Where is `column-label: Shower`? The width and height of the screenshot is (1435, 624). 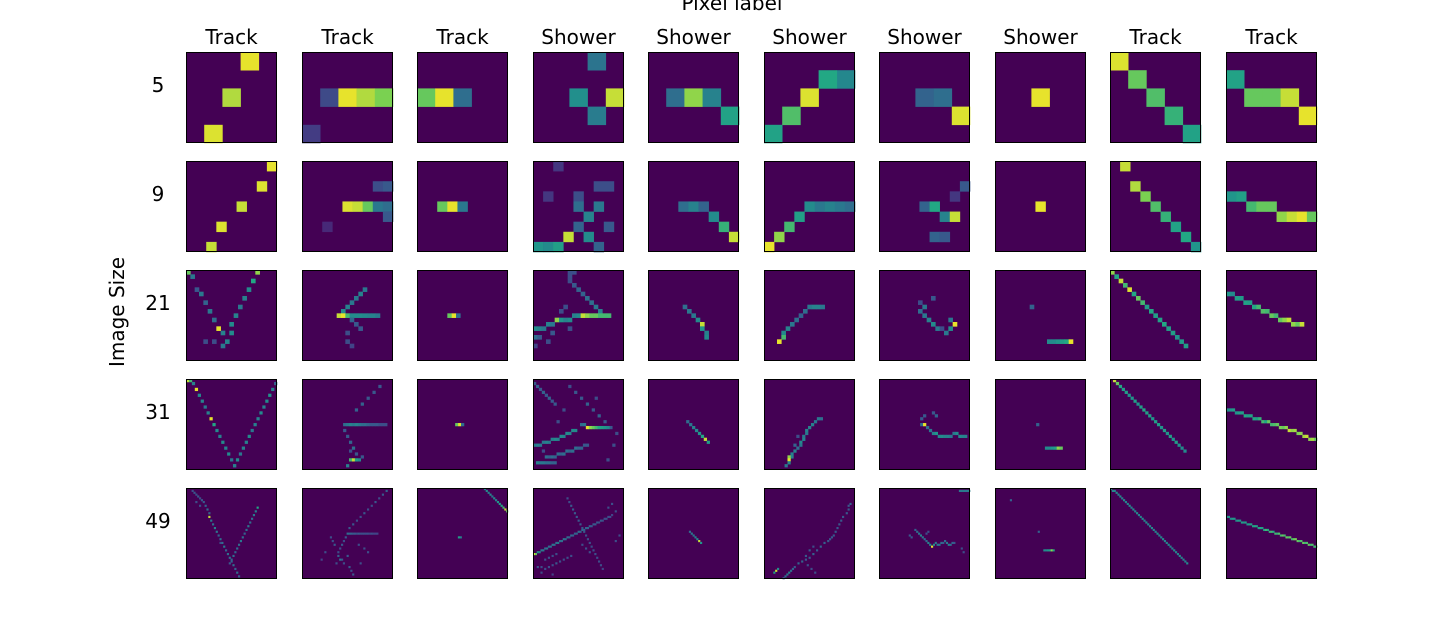
column-label: Shower is located at coordinates (578, 37).